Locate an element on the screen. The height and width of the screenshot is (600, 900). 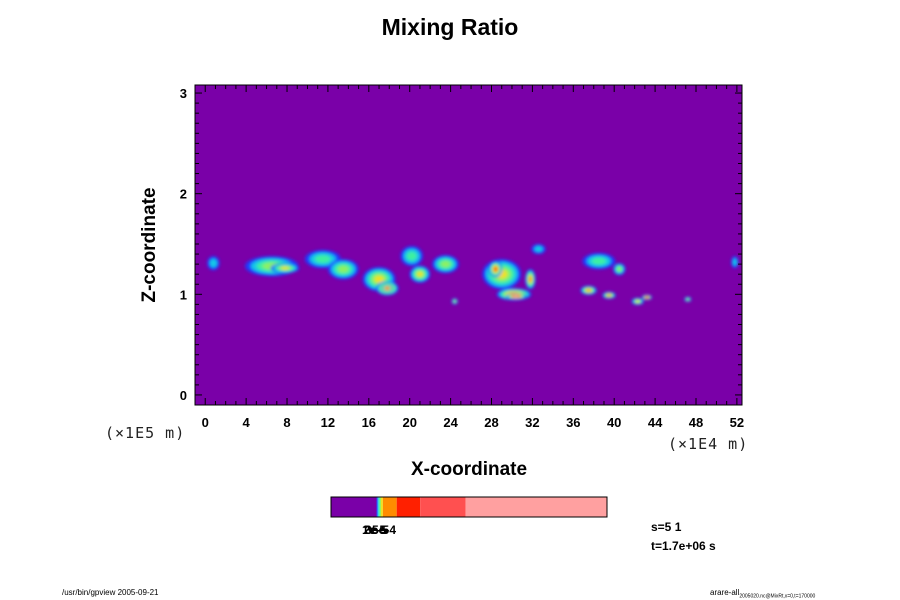
x-tick-label: 48 is located at coordinates (696, 422).